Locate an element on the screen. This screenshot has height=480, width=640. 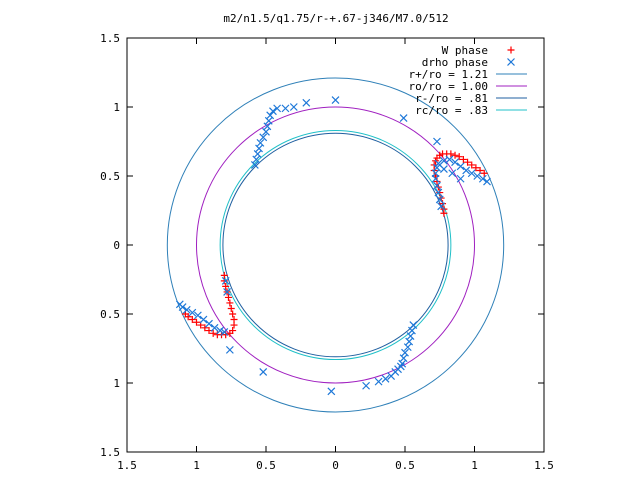
legend-label: W phase is located at coordinates (465, 50).